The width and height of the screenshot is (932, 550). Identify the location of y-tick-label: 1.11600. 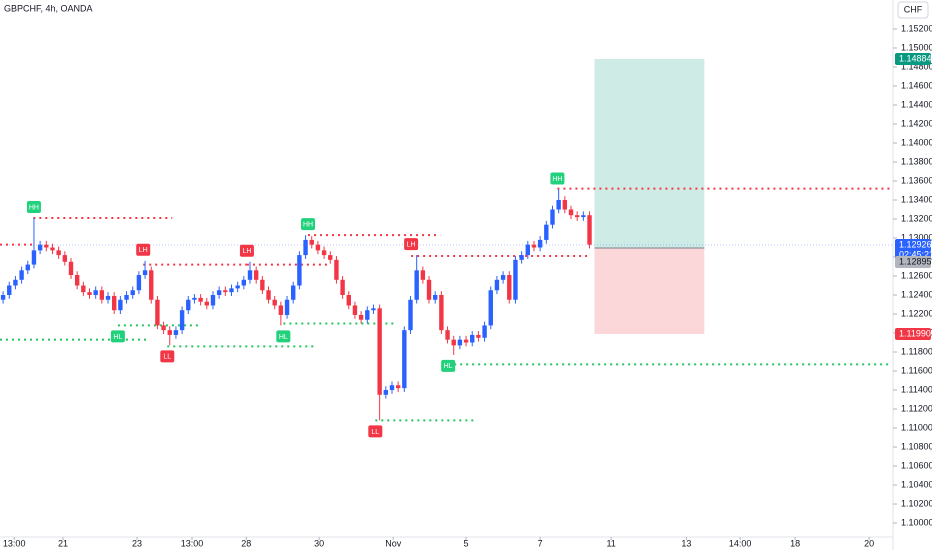
(916, 370).